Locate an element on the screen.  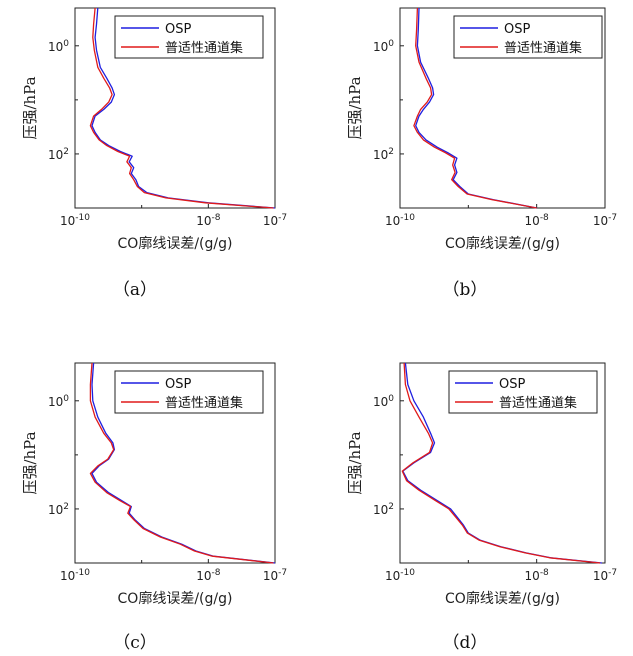
panel-2-legend-label-2: 普适性通道集 is located at coordinates (543, 48).